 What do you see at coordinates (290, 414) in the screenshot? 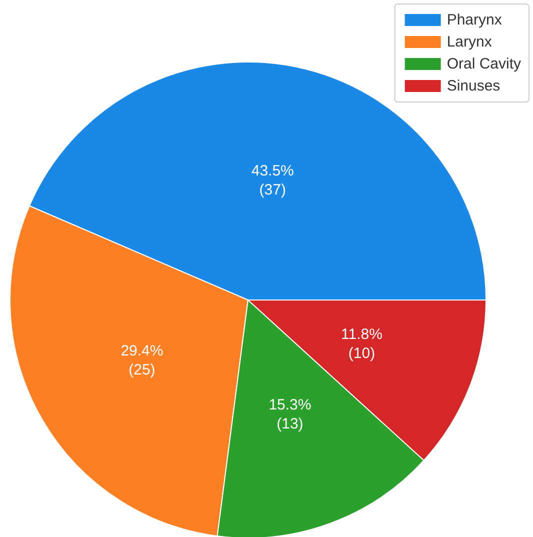
I see `data-label: 15.3% (13)` at bounding box center [290, 414].